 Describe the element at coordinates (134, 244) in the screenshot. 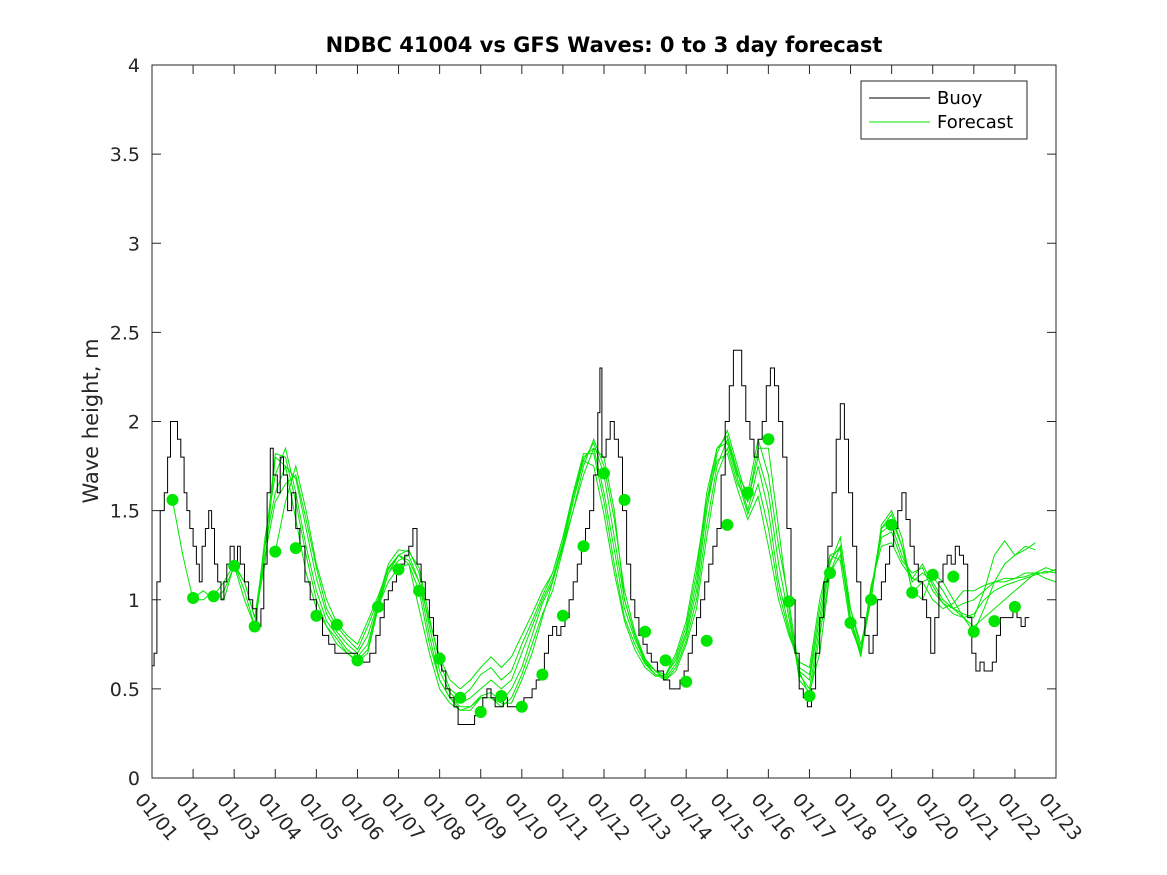

I see `y-tick-label: 3` at that location.